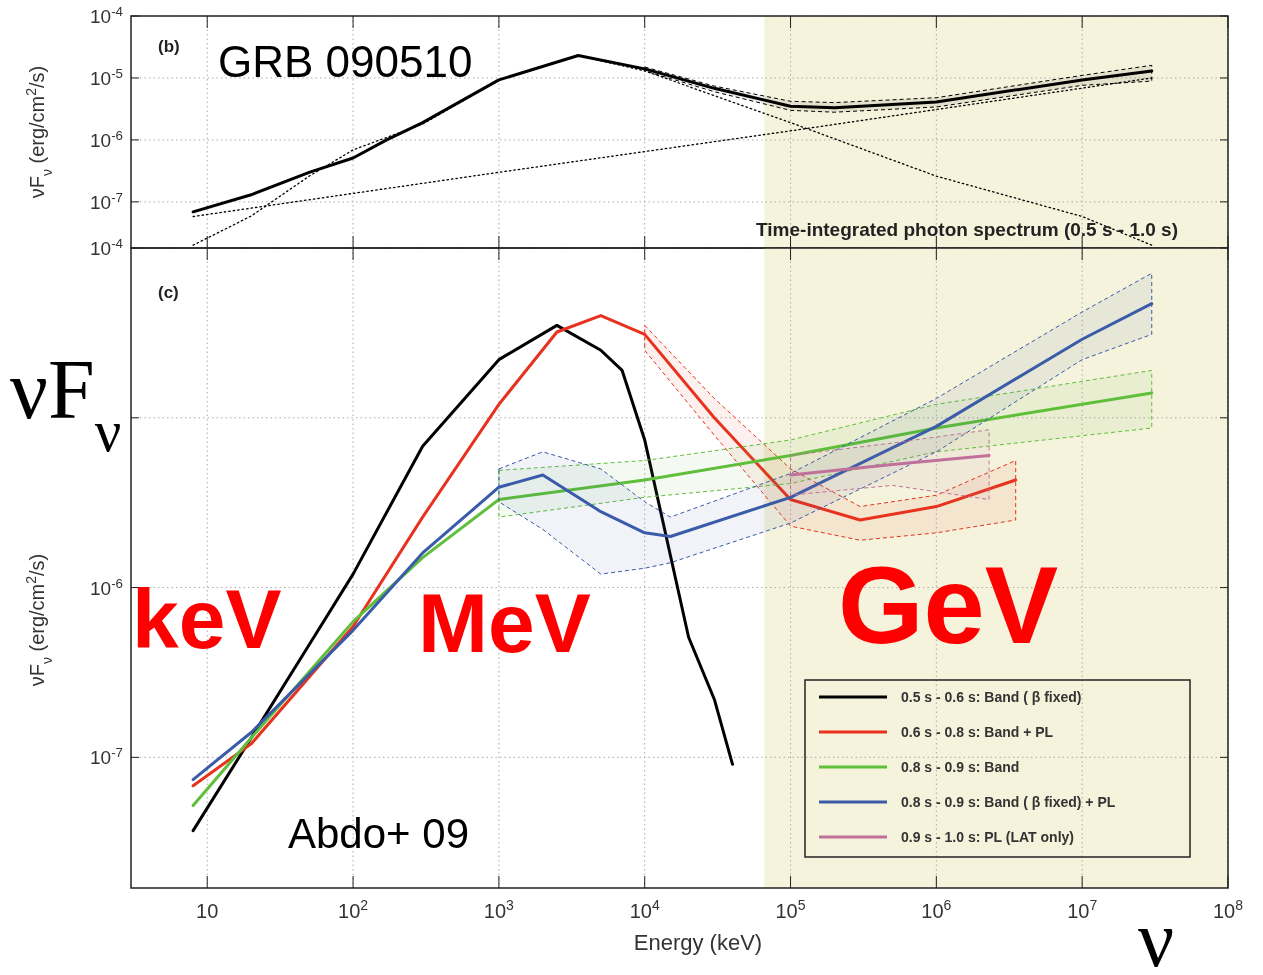  What do you see at coordinates (169, 46) in the screenshot?
I see `annotation: (b)` at bounding box center [169, 46].